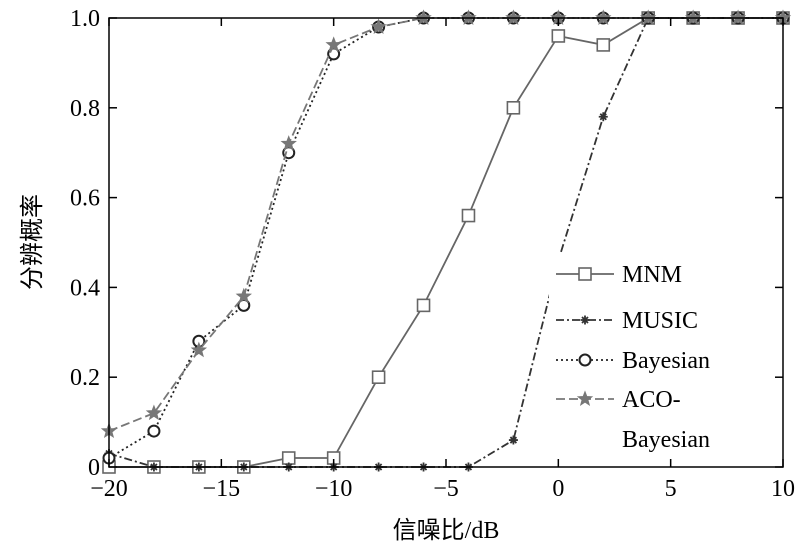 This screenshot has width=800, height=555. Describe the element at coordinates (666, 361) in the screenshot. I see `legend-label-bayesian: Bayesian` at that location.